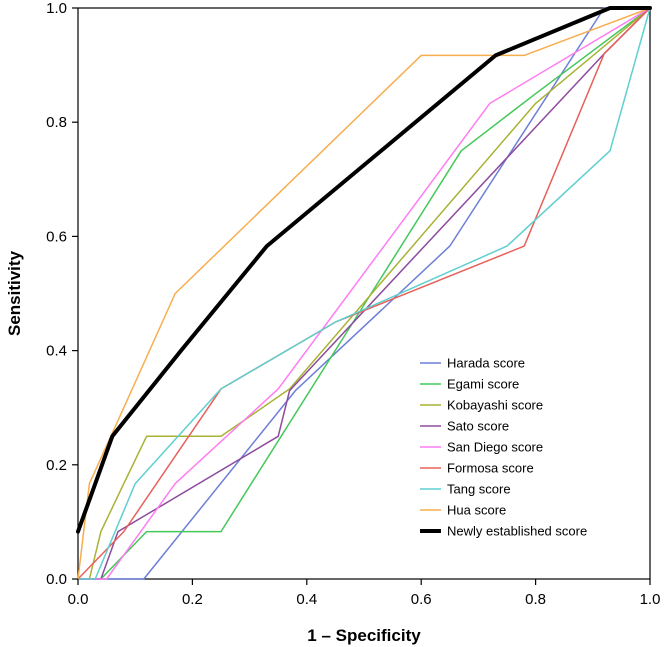 This screenshot has width=664, height=647. What do you see at coordinates (56, 465) in the screenshot?
I see `y-tick-label: 0.2` at bounding box center [56, 465].